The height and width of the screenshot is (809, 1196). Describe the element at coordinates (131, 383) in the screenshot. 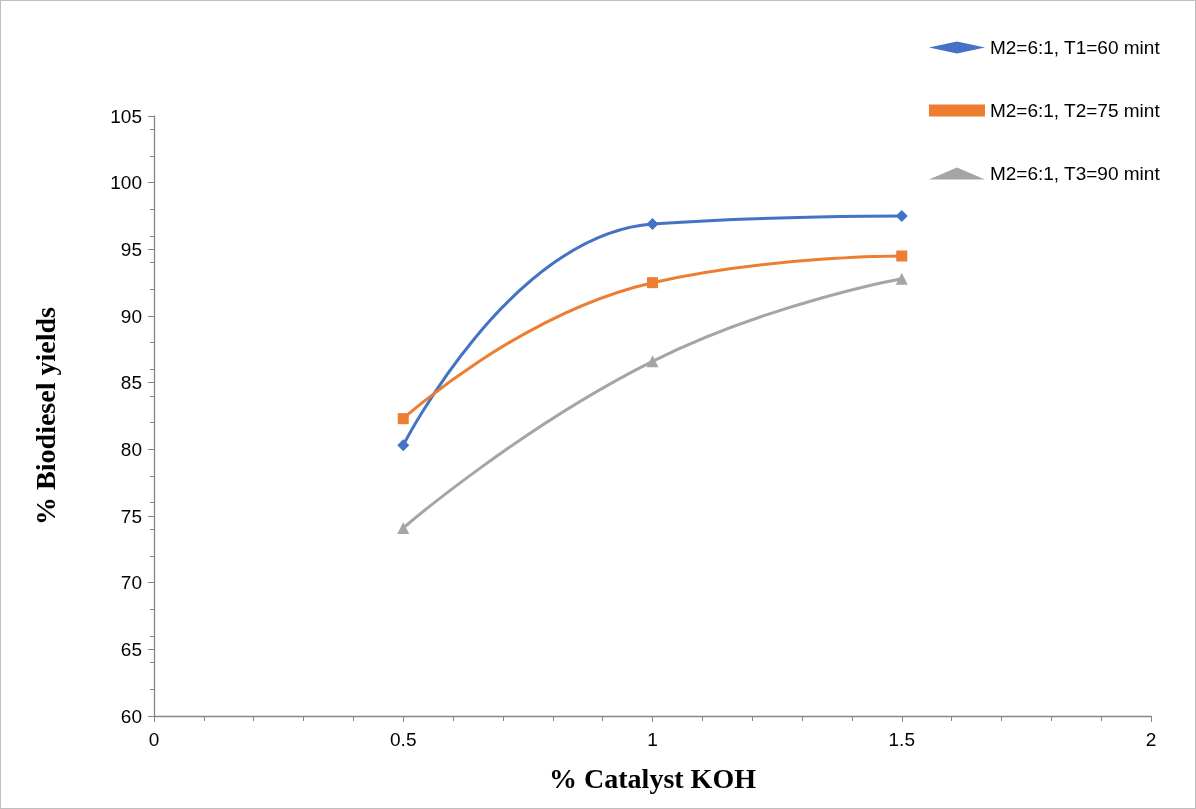

I see `y-tick-label: 85` at that location.